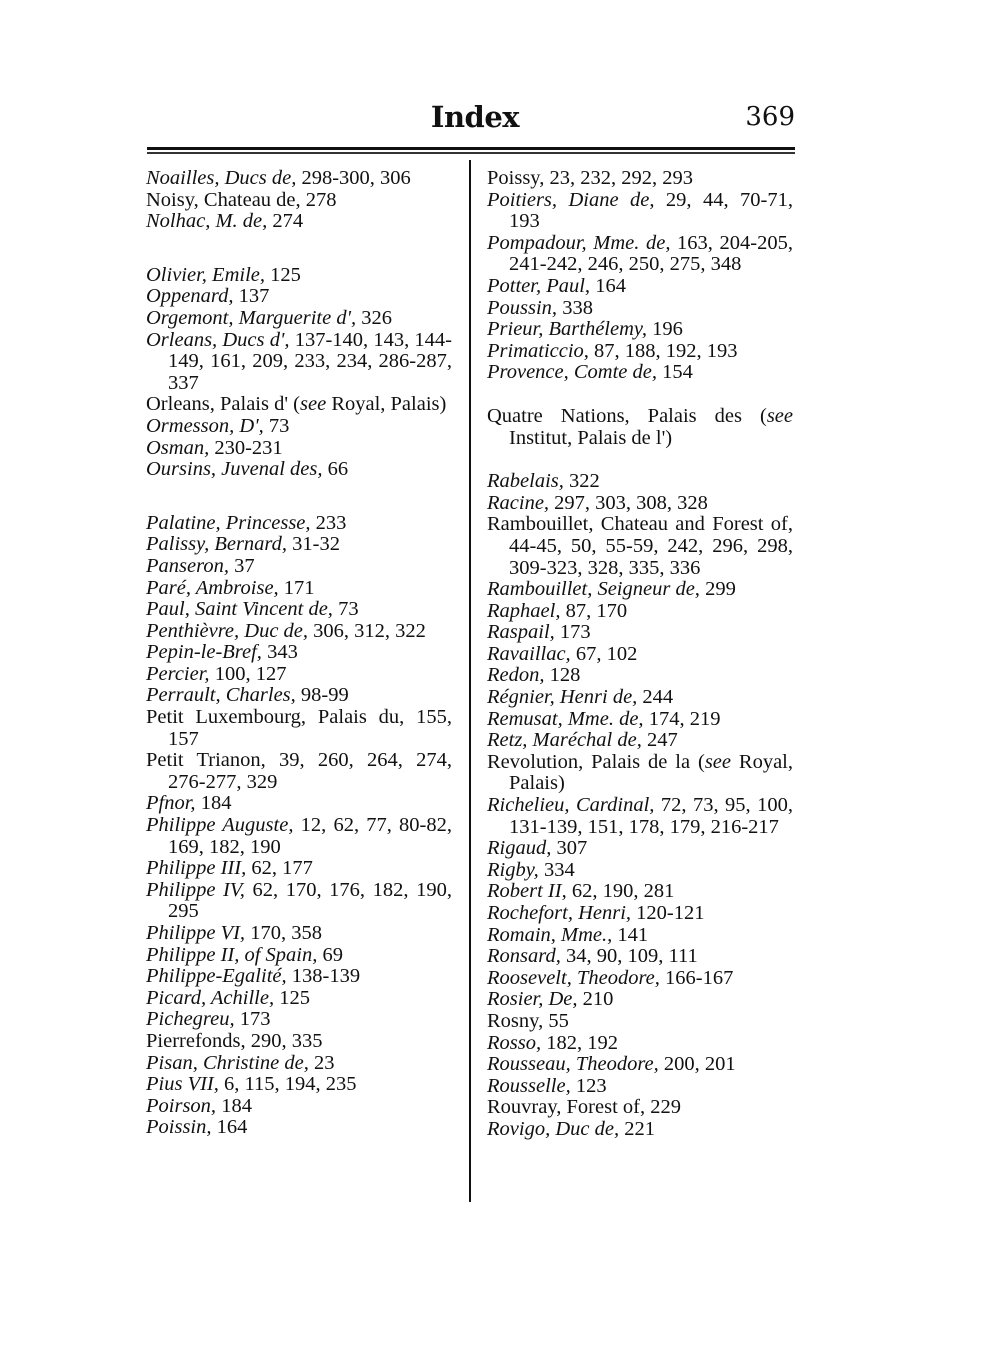  Describe the element at coordinates (562, 675) in the screenshot. I see `entry-text: 128` at that location.